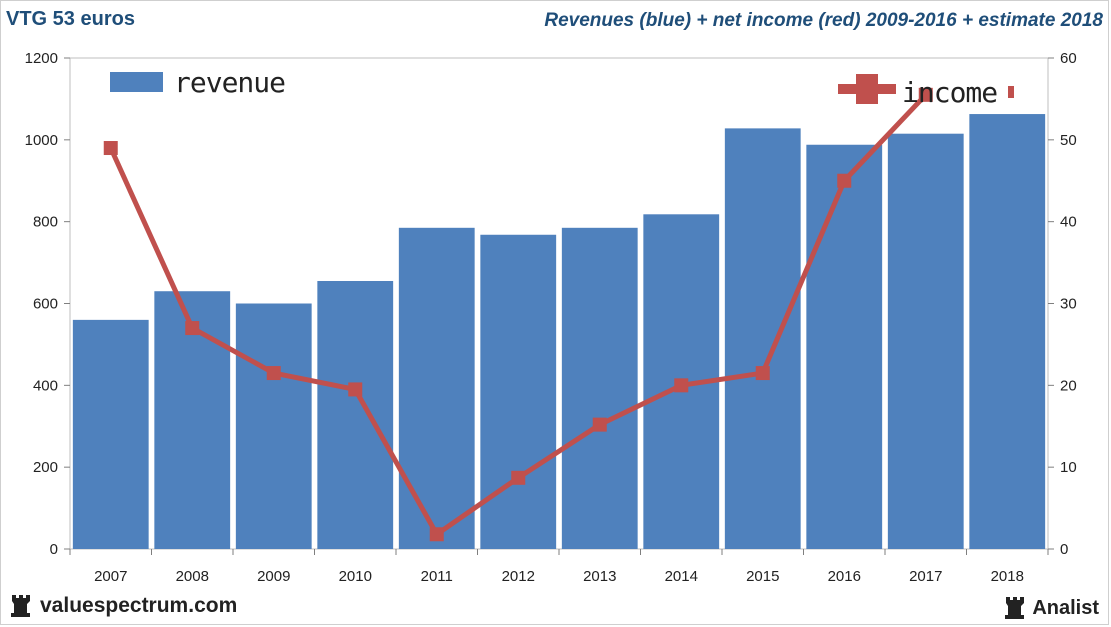  I want to click on x-tick-label: 2016, so click(844, 576).